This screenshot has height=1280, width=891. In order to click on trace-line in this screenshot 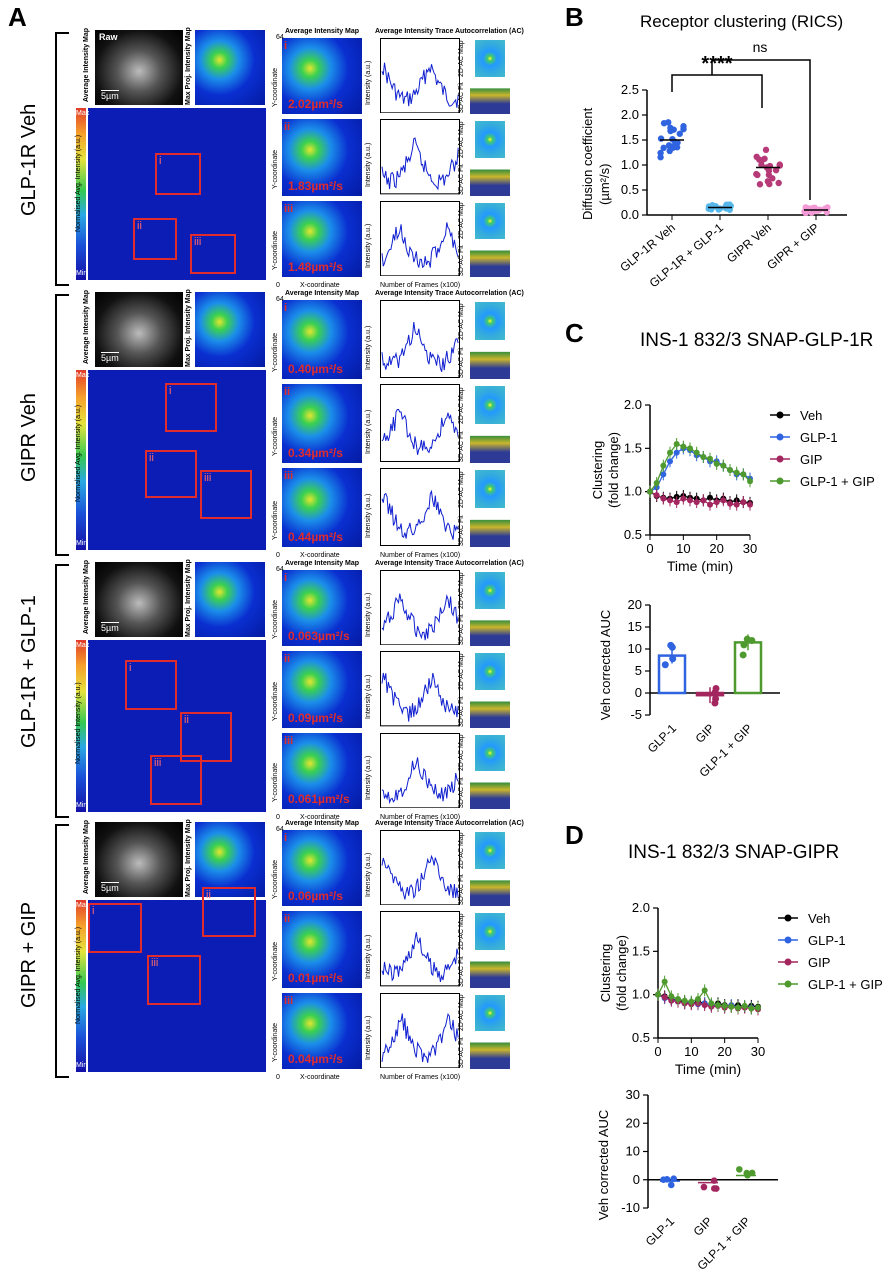, I will do `click(420, 697)`.